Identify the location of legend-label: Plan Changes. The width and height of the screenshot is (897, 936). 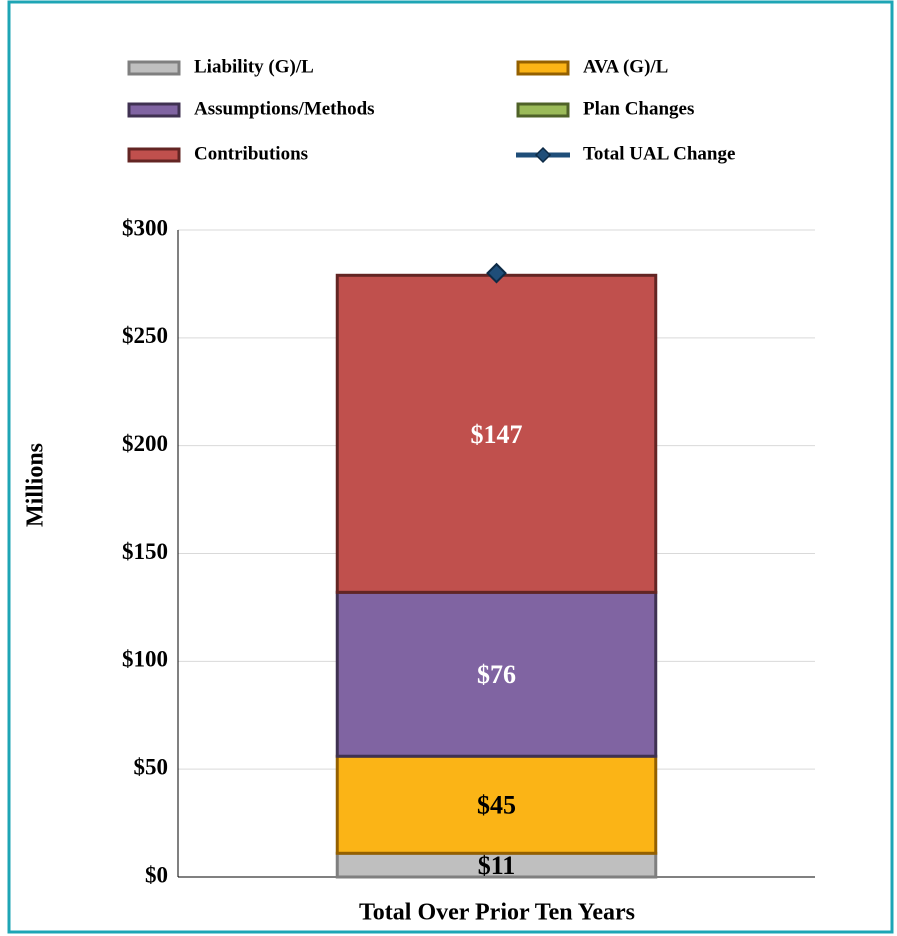
(638, 108).